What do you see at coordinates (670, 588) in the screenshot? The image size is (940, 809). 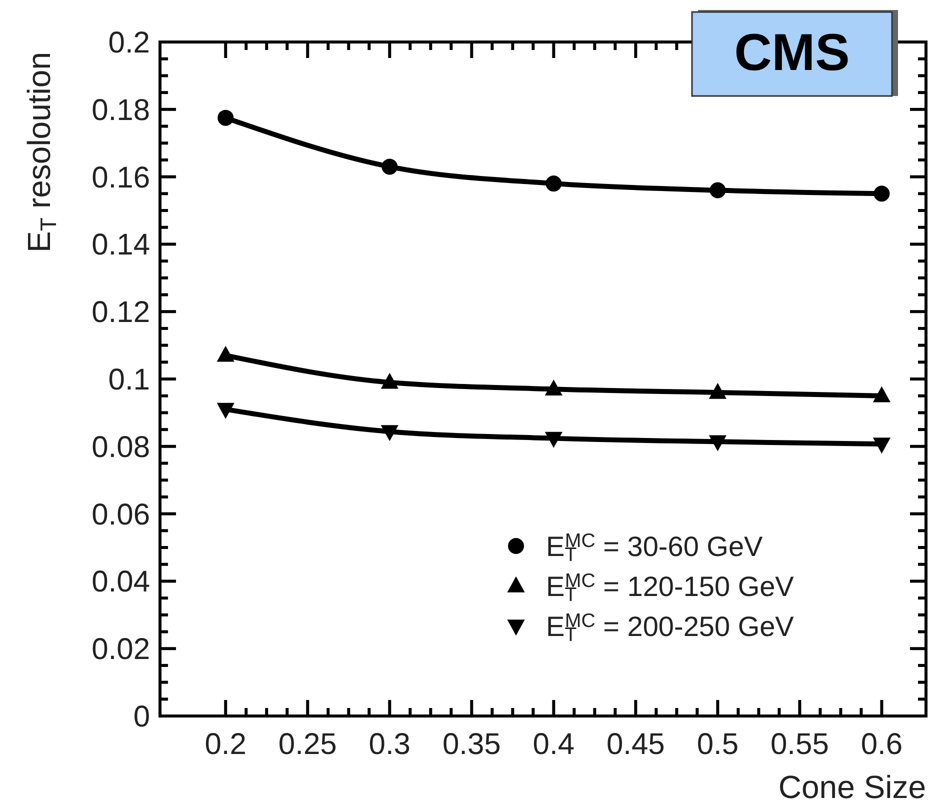 I see `legend-label: E$_{T}$$^{MC}$ = 120-150 GeV` at bounding box center [670, 588].